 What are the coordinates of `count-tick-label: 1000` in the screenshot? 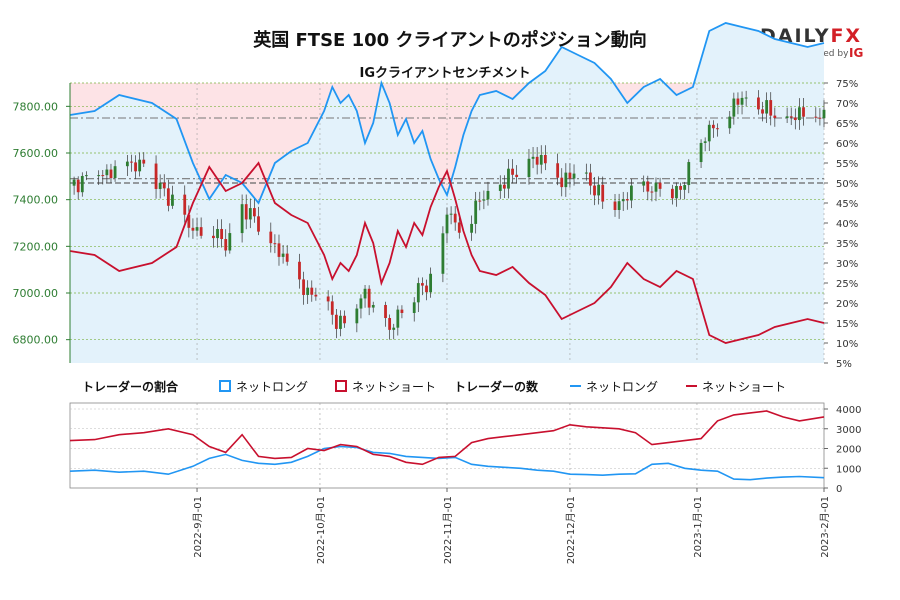 It's located at (848, 469).